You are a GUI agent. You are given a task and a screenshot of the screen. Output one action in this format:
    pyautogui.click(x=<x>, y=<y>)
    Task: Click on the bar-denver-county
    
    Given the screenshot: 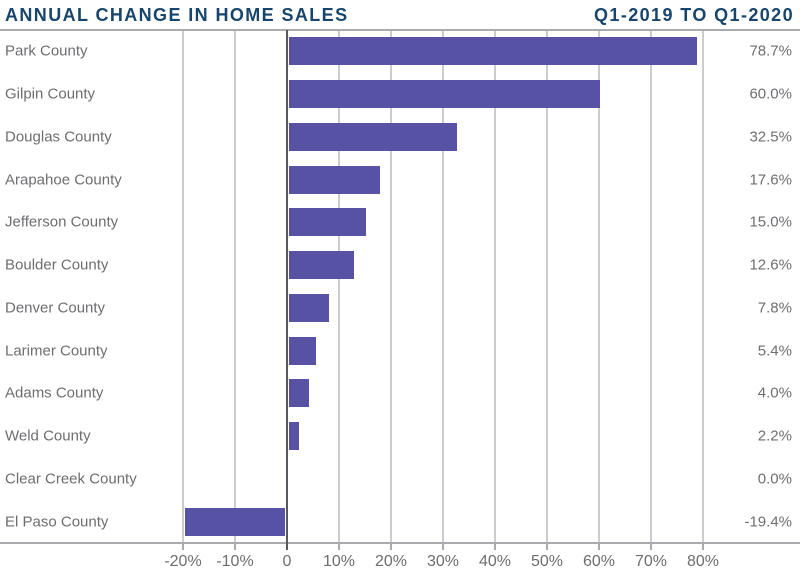 What is the action you would take?
    pyautogui.click(x=309, y=307)
    